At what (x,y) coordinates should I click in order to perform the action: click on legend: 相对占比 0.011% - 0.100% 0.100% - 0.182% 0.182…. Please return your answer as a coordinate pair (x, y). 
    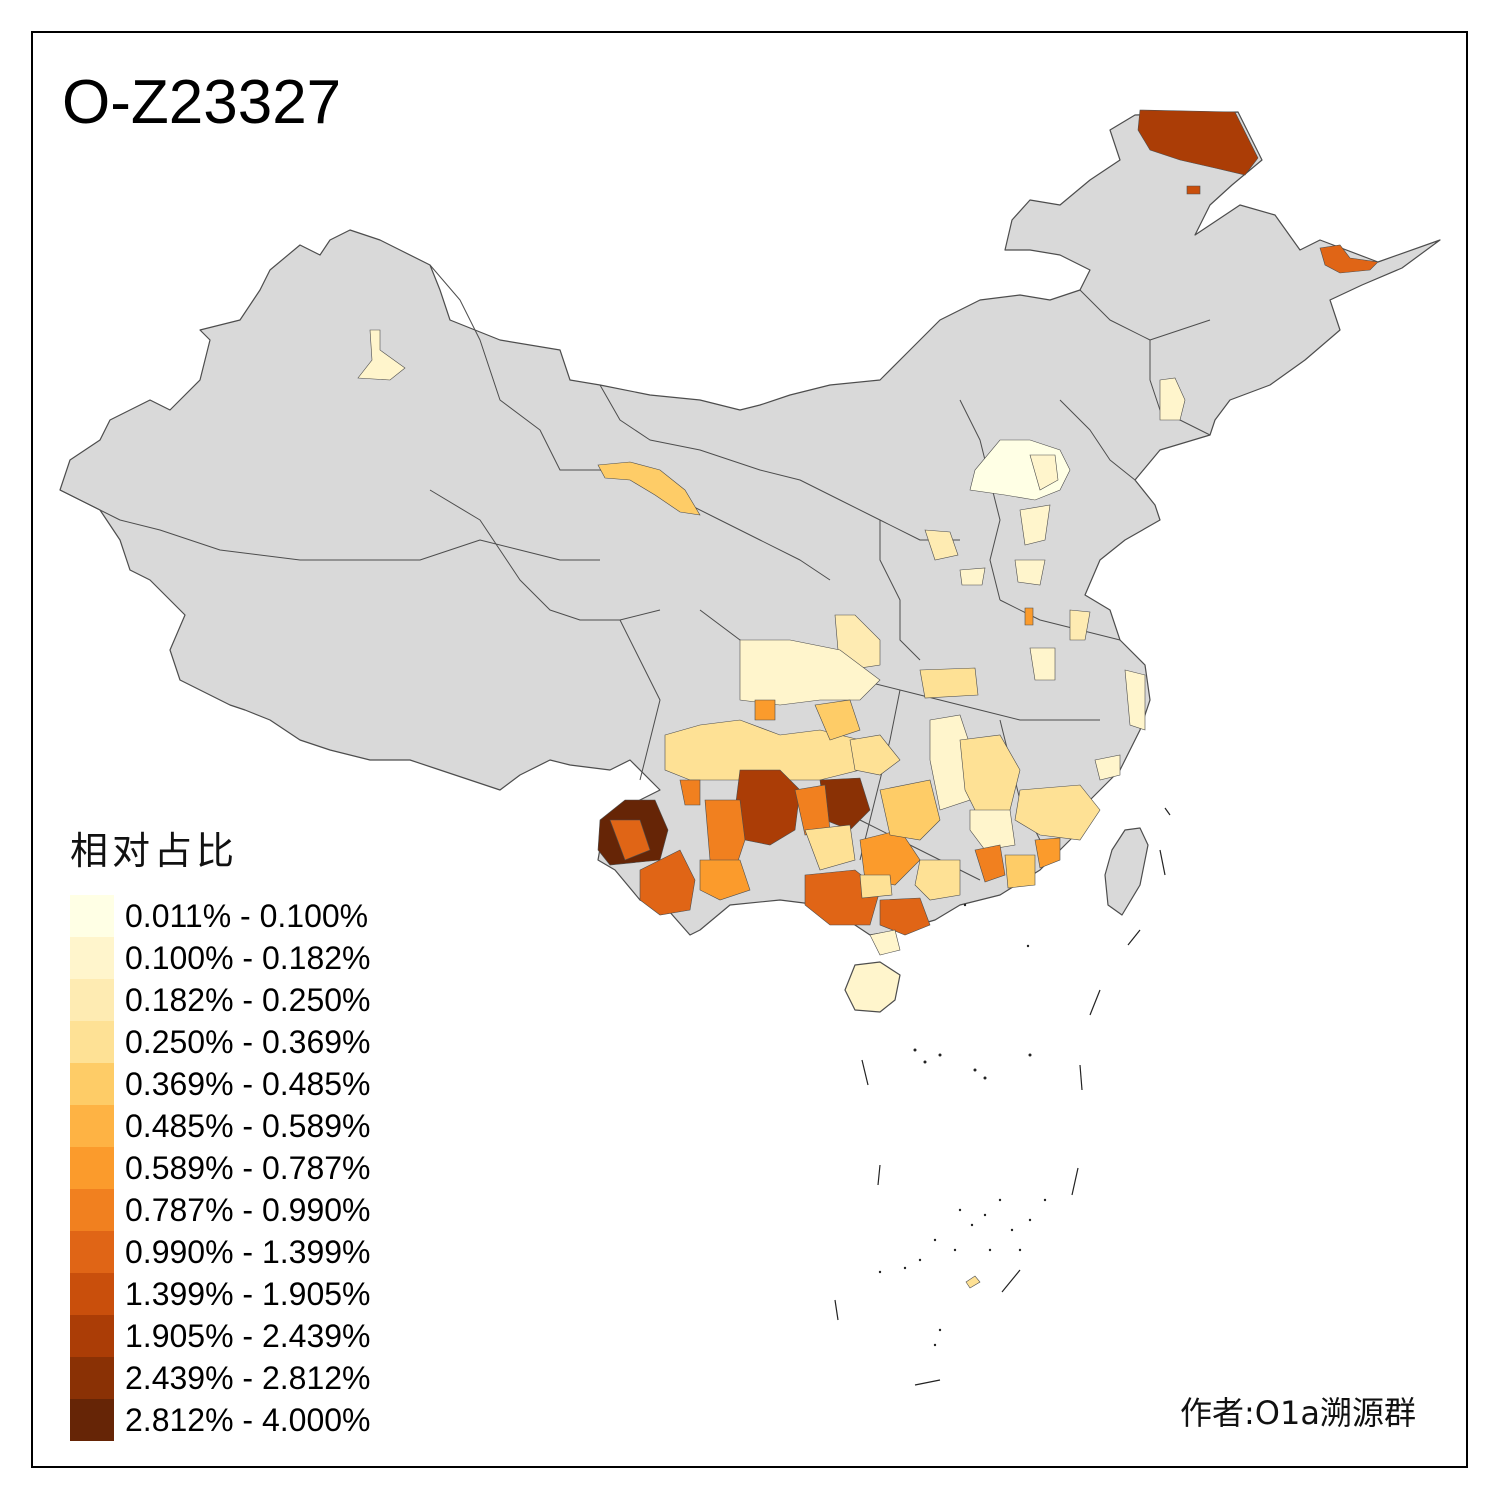
    Looking at the image, I should click on (220, 1130).